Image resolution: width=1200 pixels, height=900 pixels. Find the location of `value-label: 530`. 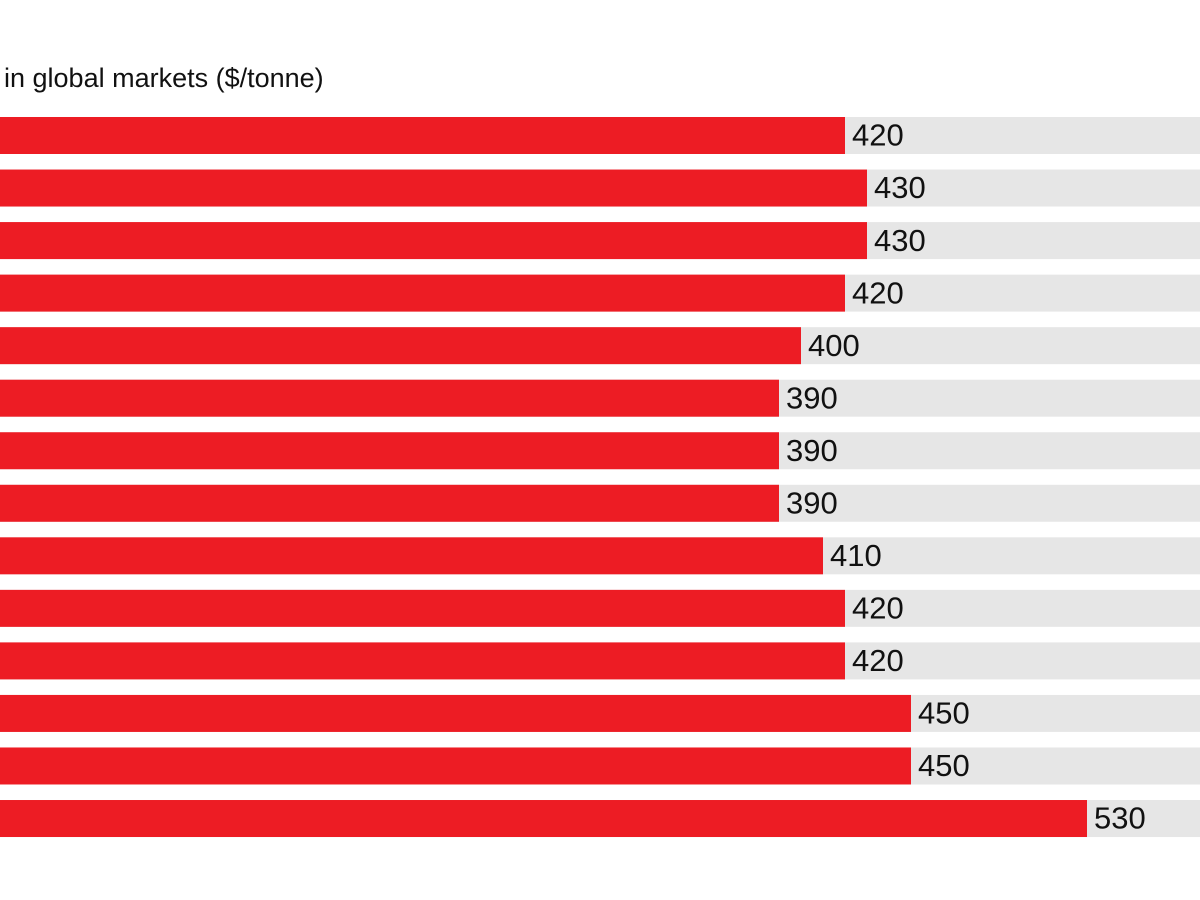

value-label: 530 is located at coordinates (1120, 818).